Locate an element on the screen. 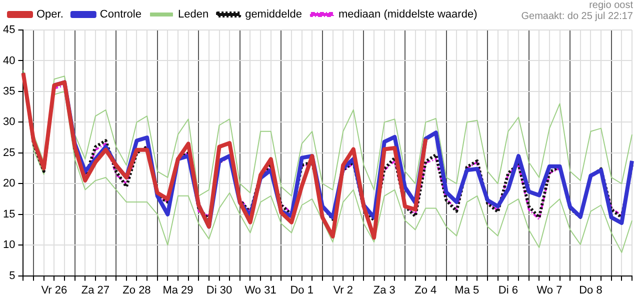 This screenshot has height=300, width=635. x-tick-label: Za 27 is located at coordinates (95, 290).